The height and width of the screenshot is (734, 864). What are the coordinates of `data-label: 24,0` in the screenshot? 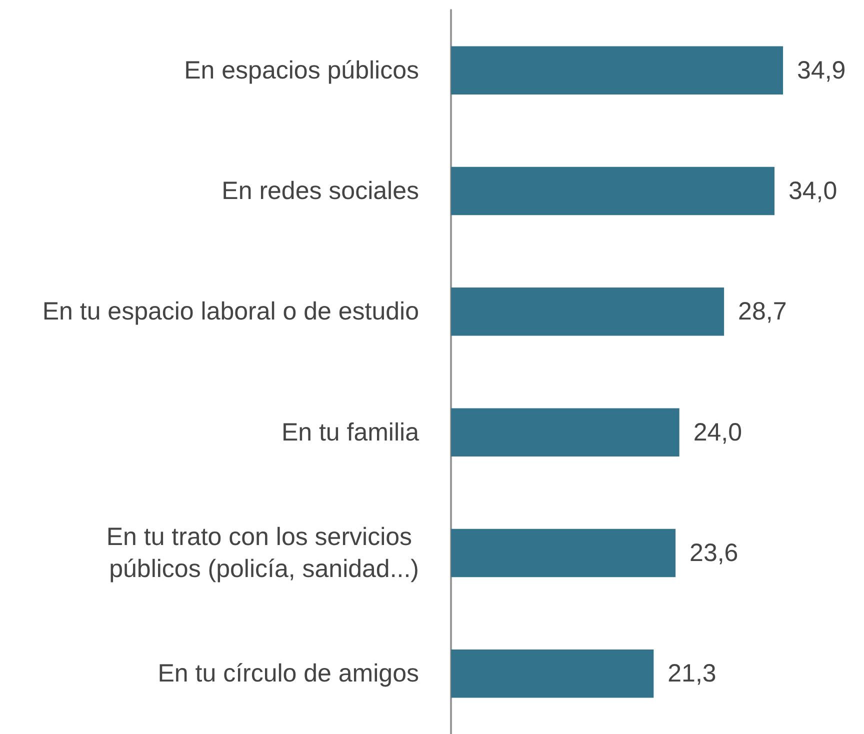 It's located at (717, 432).